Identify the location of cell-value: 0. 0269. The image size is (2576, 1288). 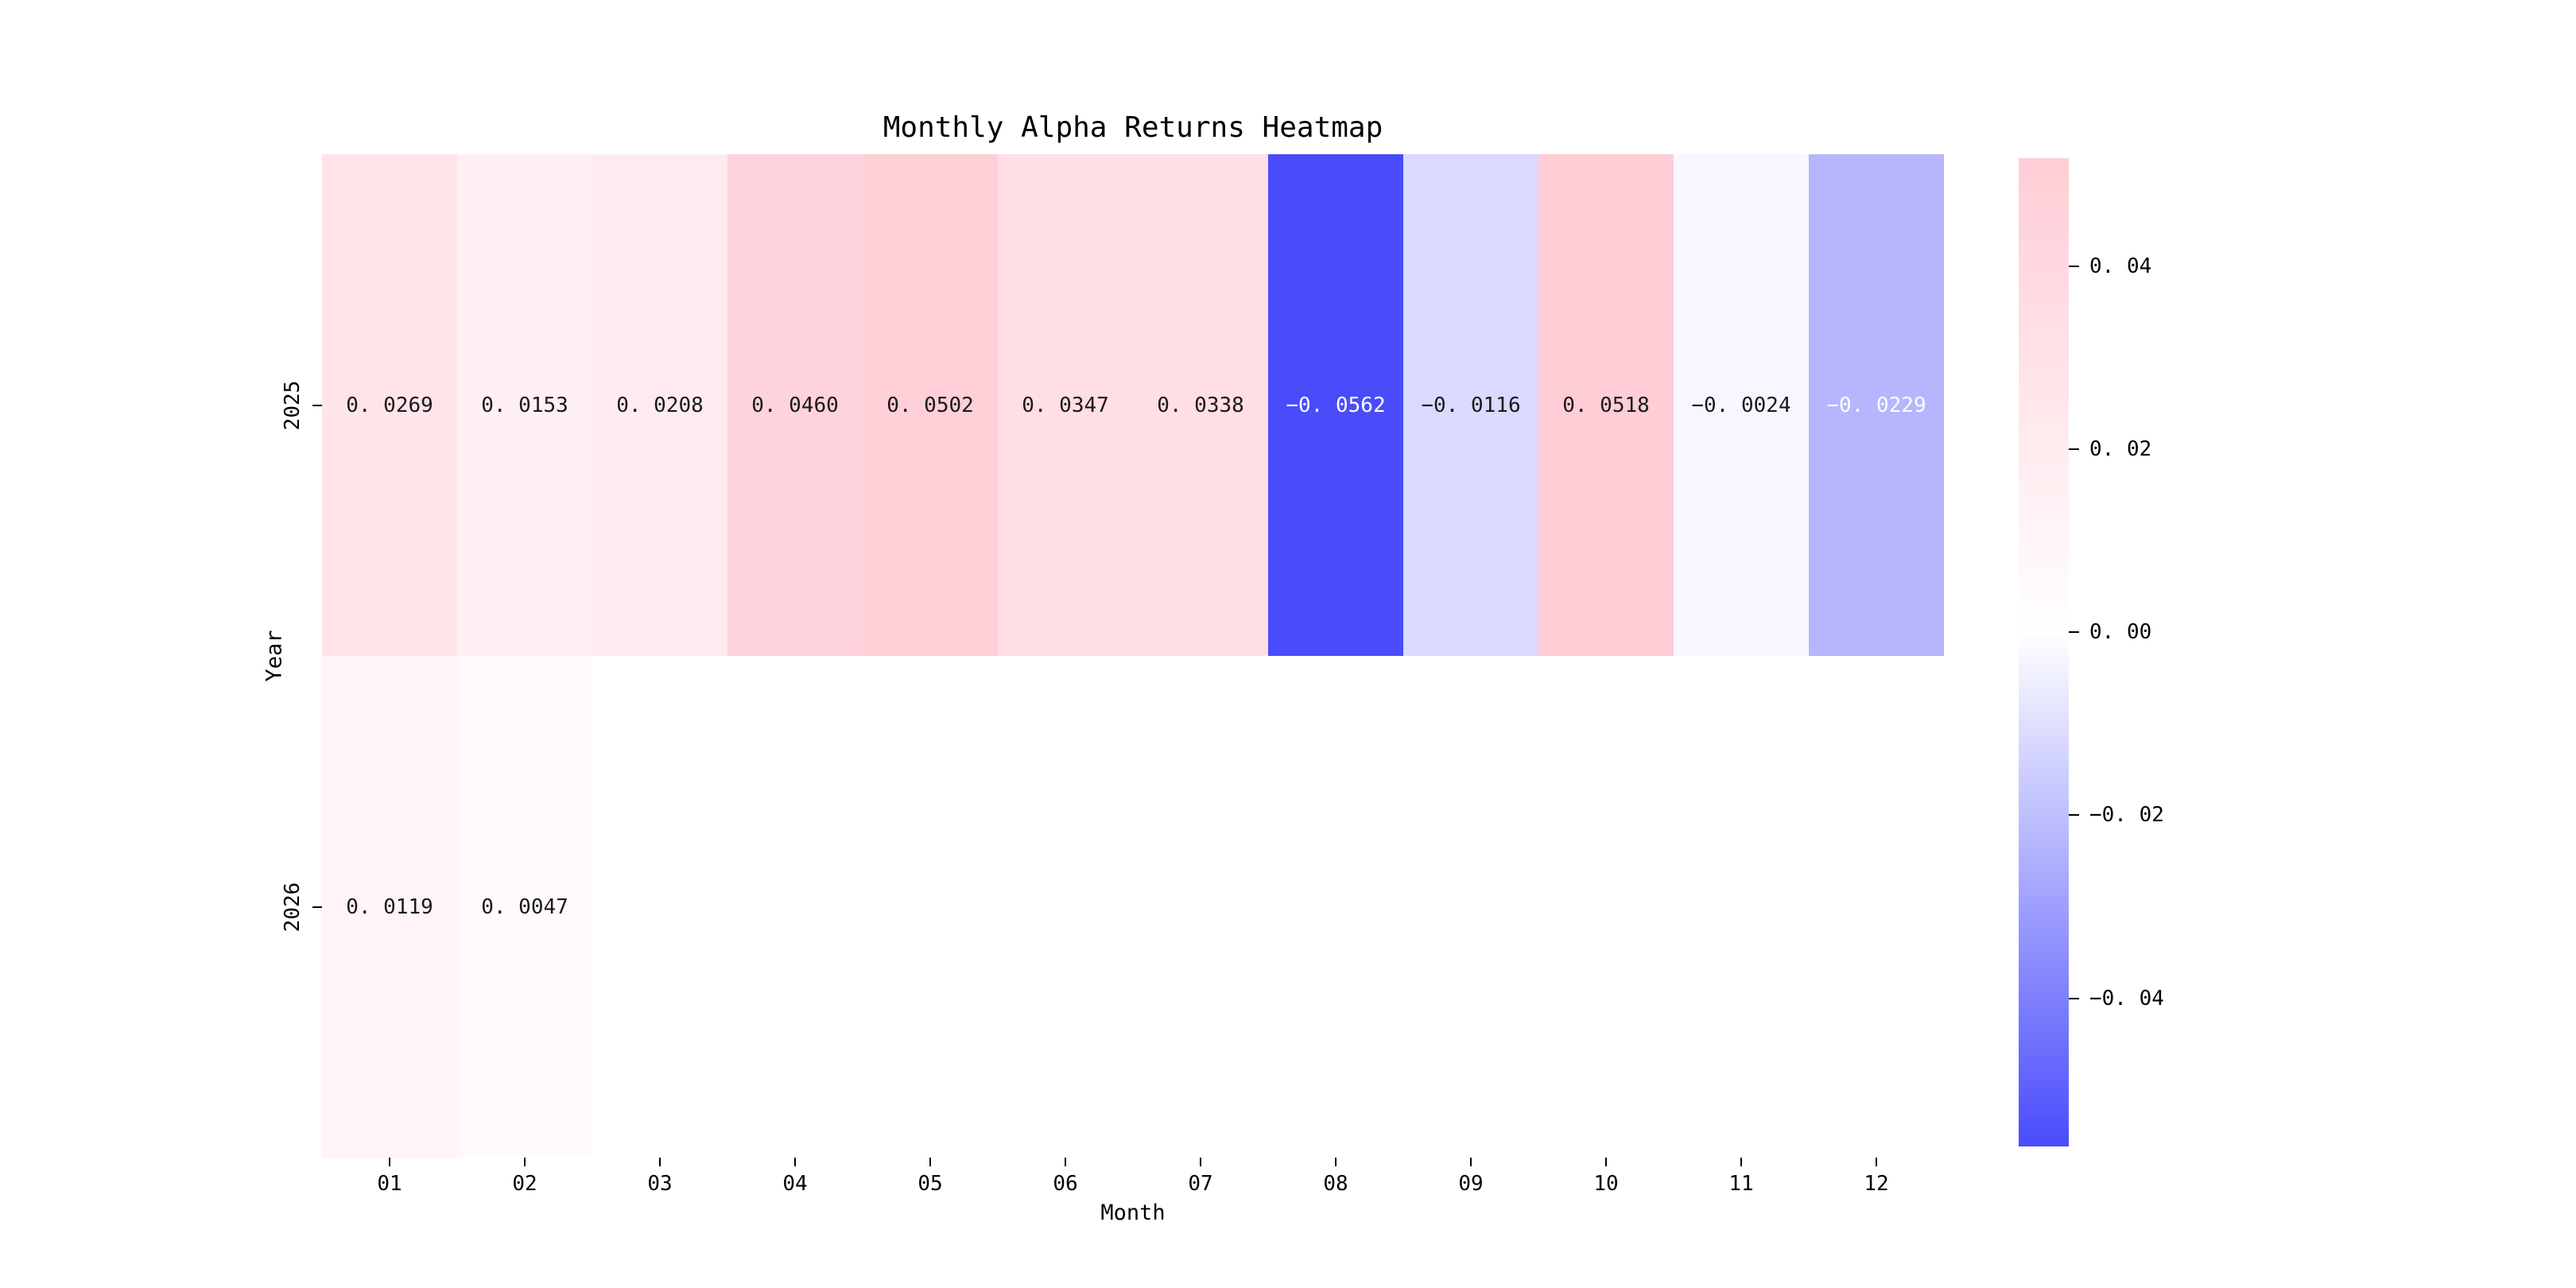
(390, 405).